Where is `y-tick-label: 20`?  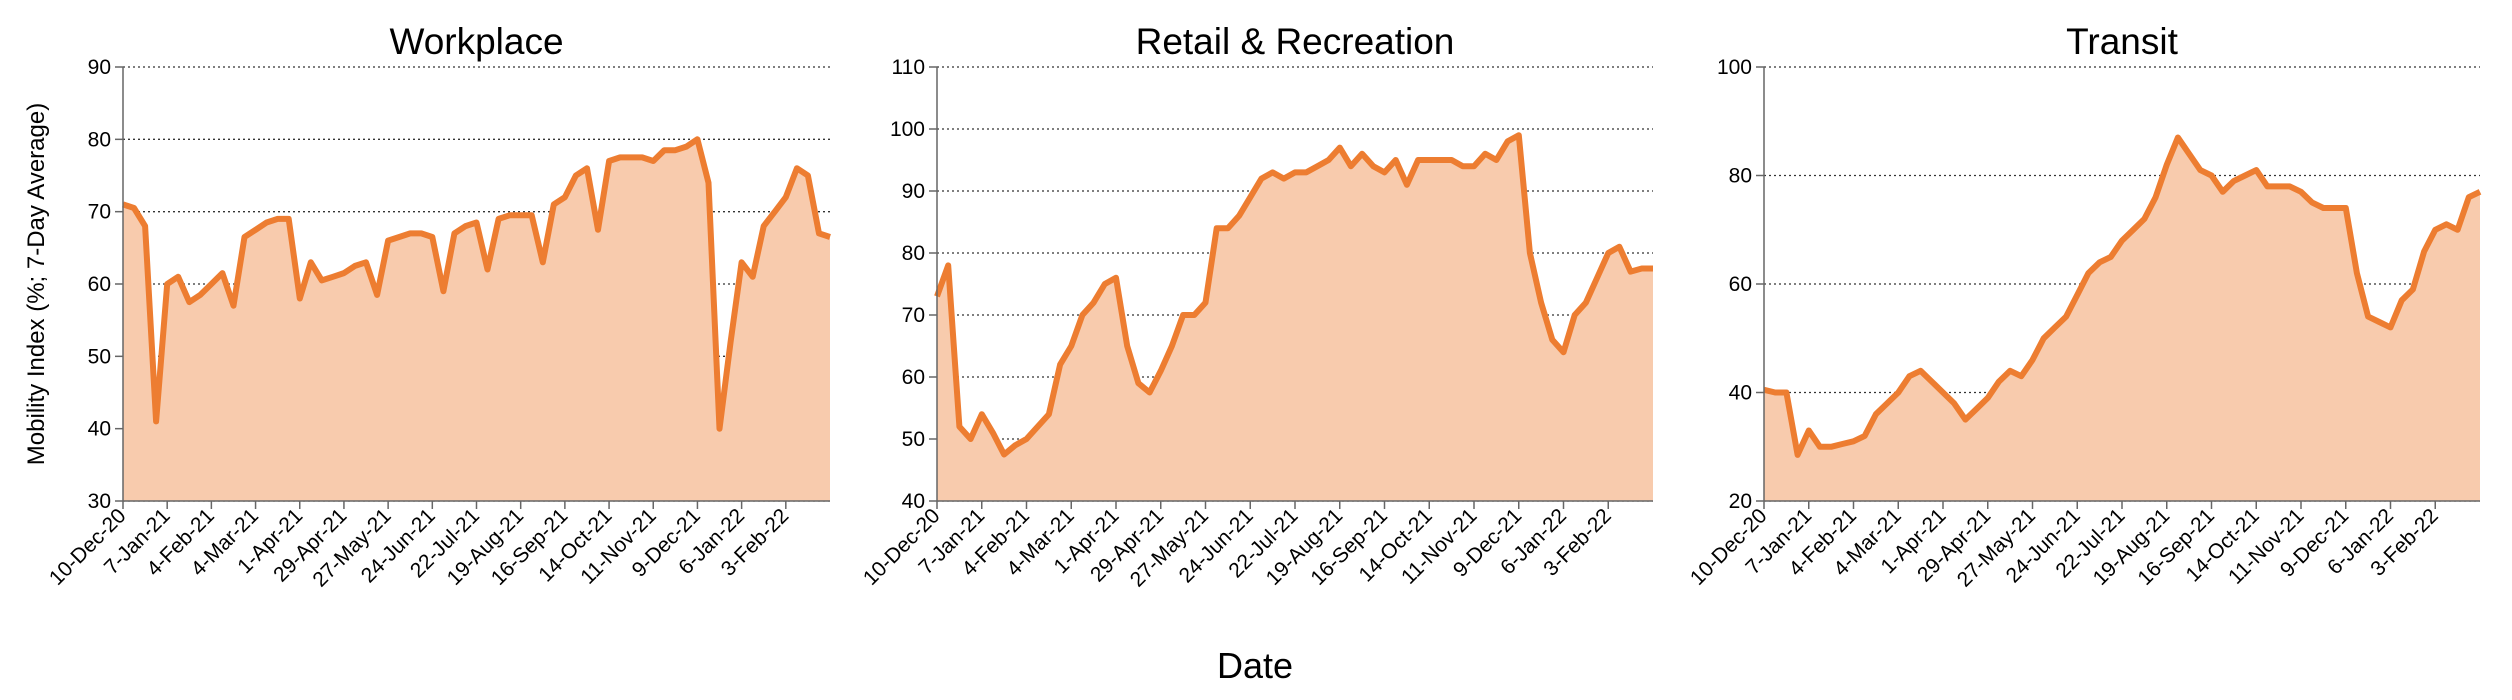
y-tick-label: 20 is located at coordinates (1740, 501).